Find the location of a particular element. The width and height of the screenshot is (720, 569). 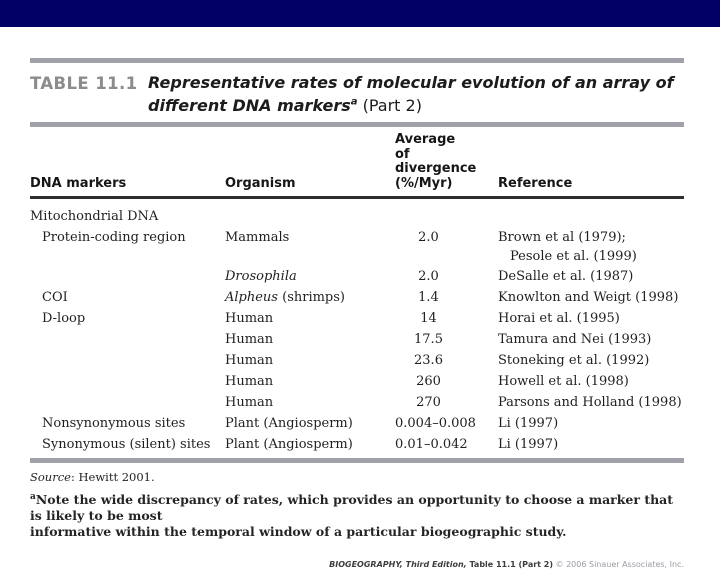

cell-reference: Tamura and Nei (1993) is located at coordinates (575, 339).